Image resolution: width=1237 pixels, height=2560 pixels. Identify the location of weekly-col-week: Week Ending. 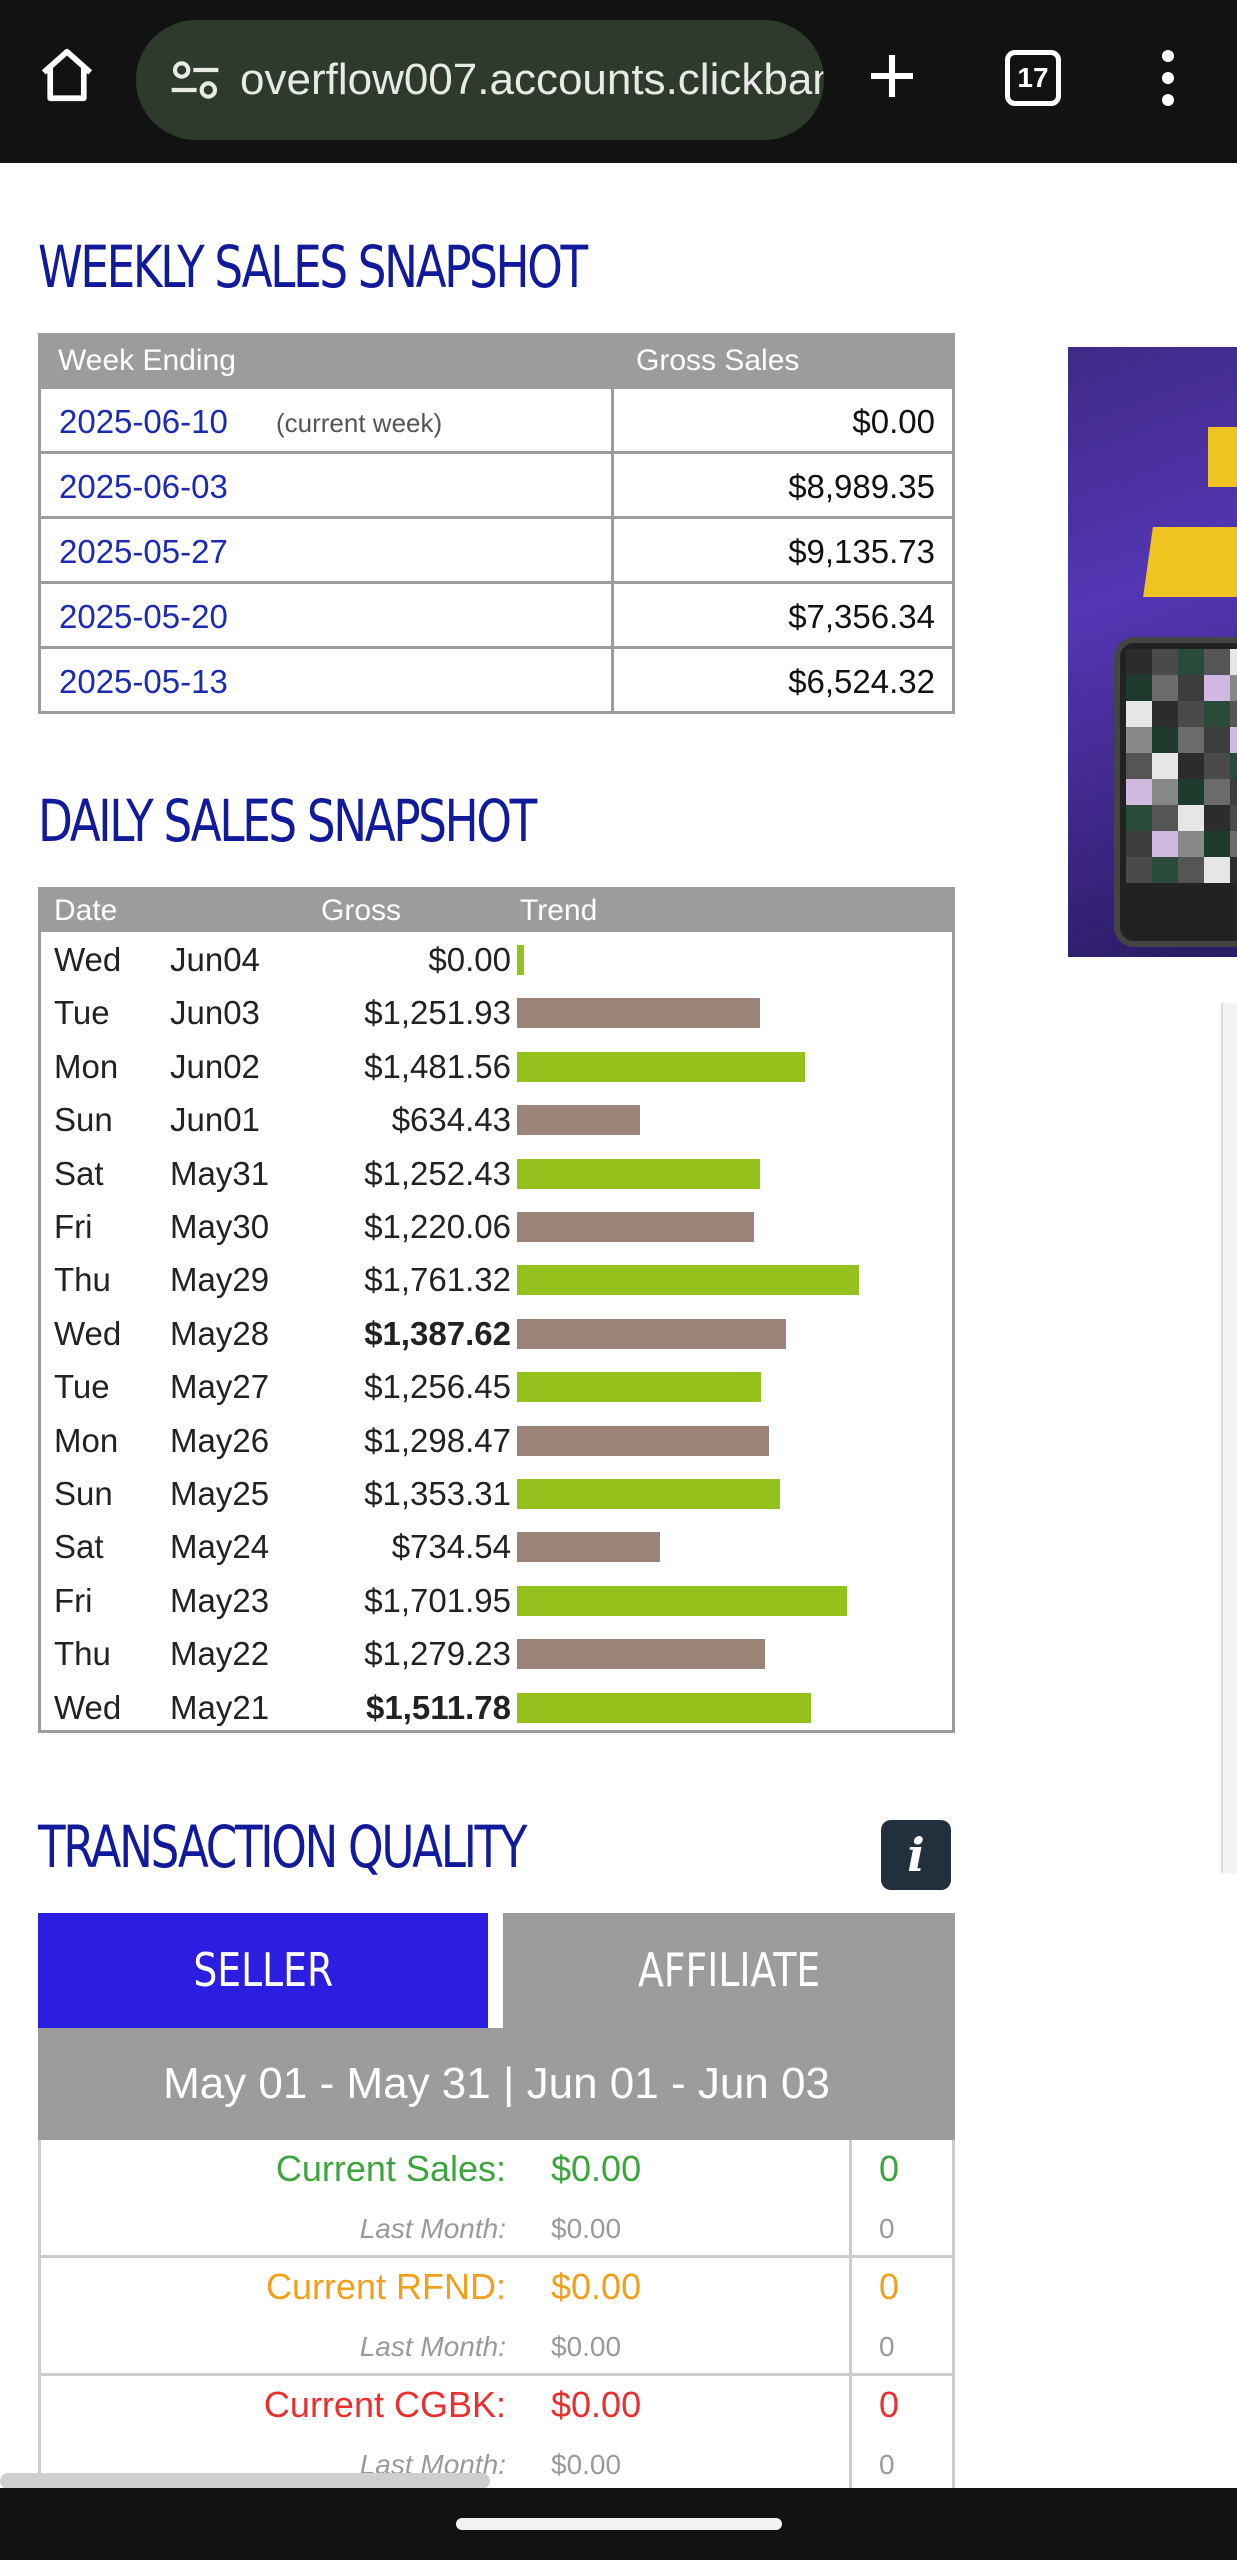
(147, 360).